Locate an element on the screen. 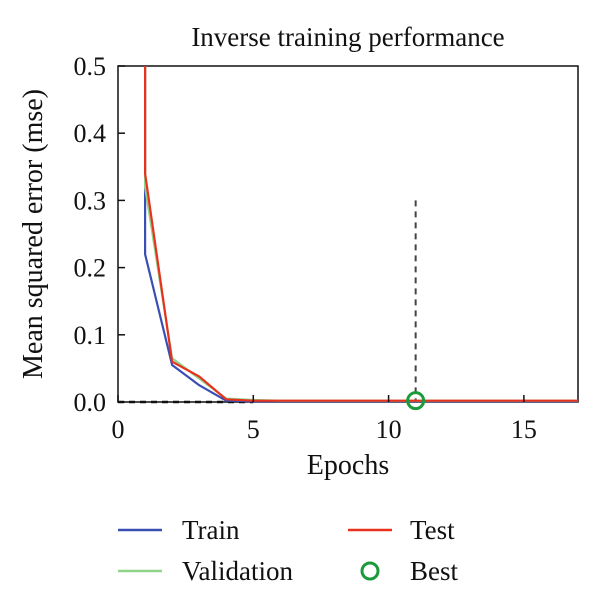 The image size is (600, 604). best-point is located at coordinates (416, 401).